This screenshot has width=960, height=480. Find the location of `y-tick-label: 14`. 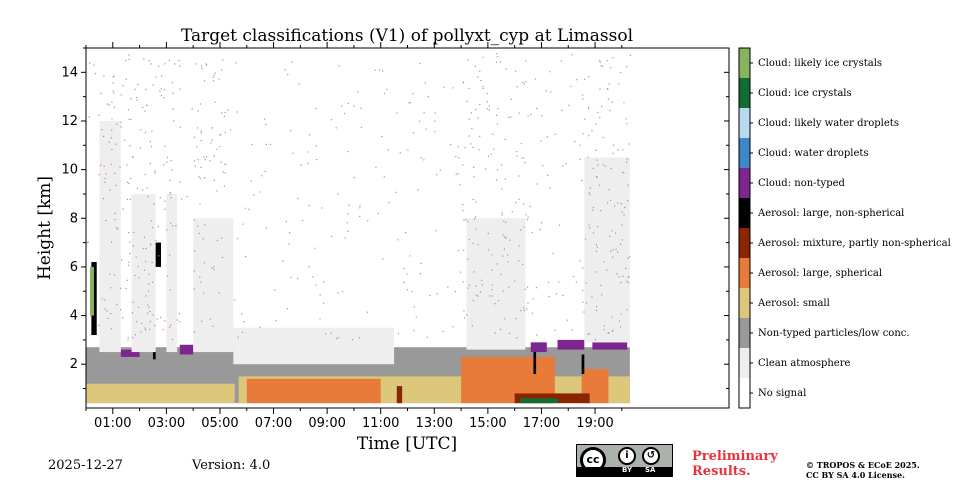

y-tick-label: 14 is located at coordinates (69, 72).